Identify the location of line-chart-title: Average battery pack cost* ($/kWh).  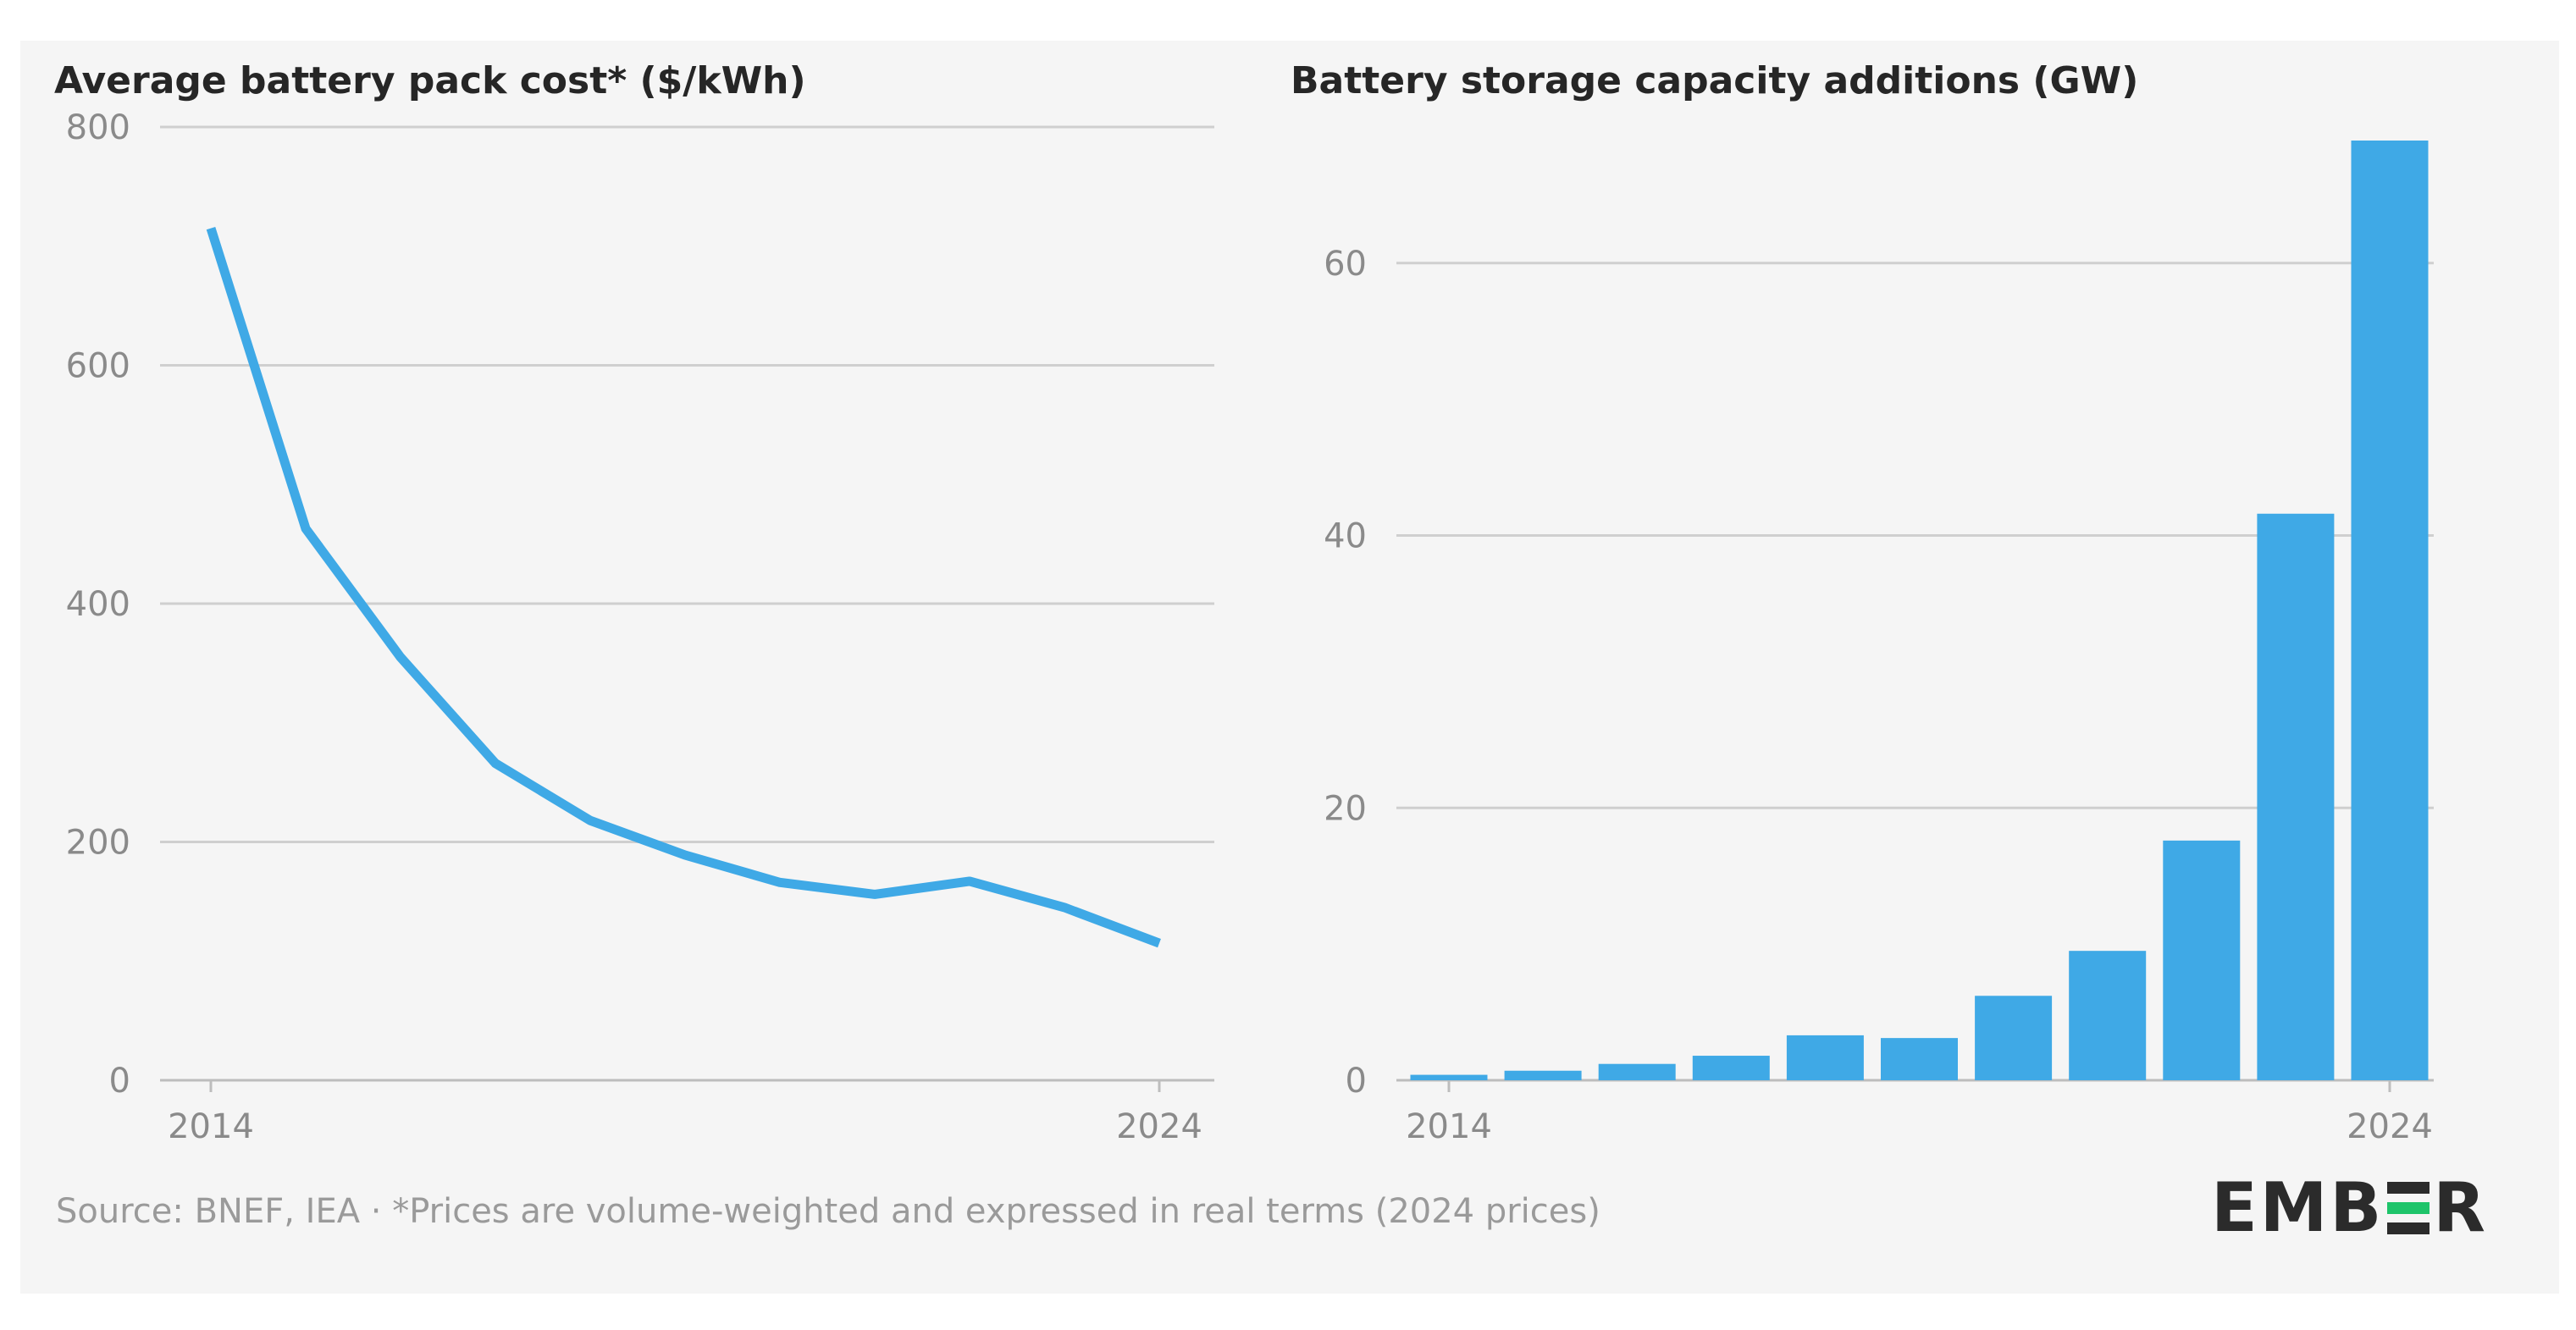
(430, 80).